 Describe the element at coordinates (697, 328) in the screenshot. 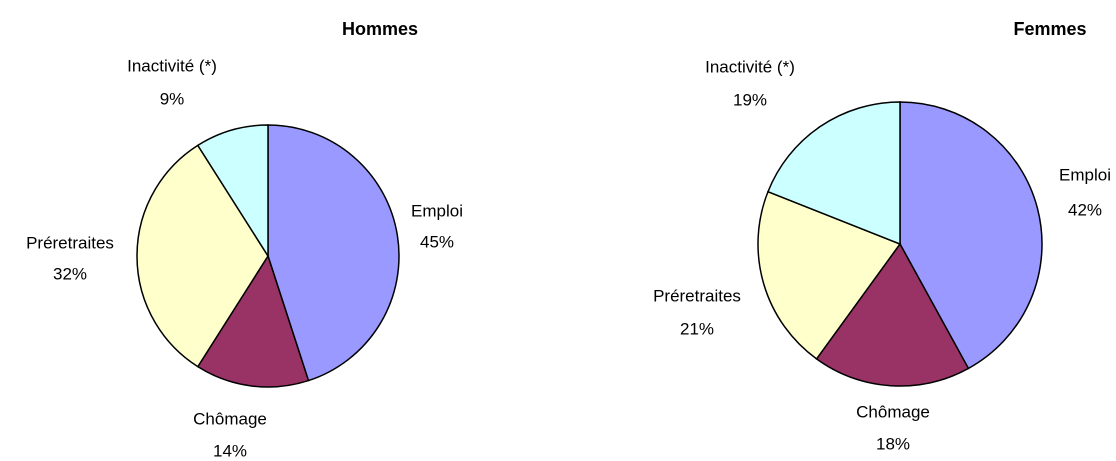

I see `slice-value: 21%` at that location.